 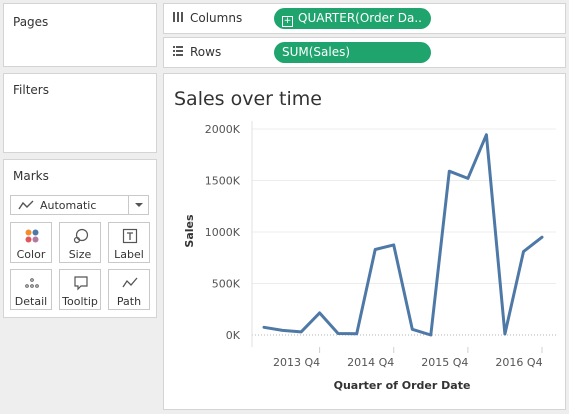 What do you see at coordinates (518, 362) in the screenshot?
I see `x-tick-label: 2016 Q4` at bounding box center [518, 362].